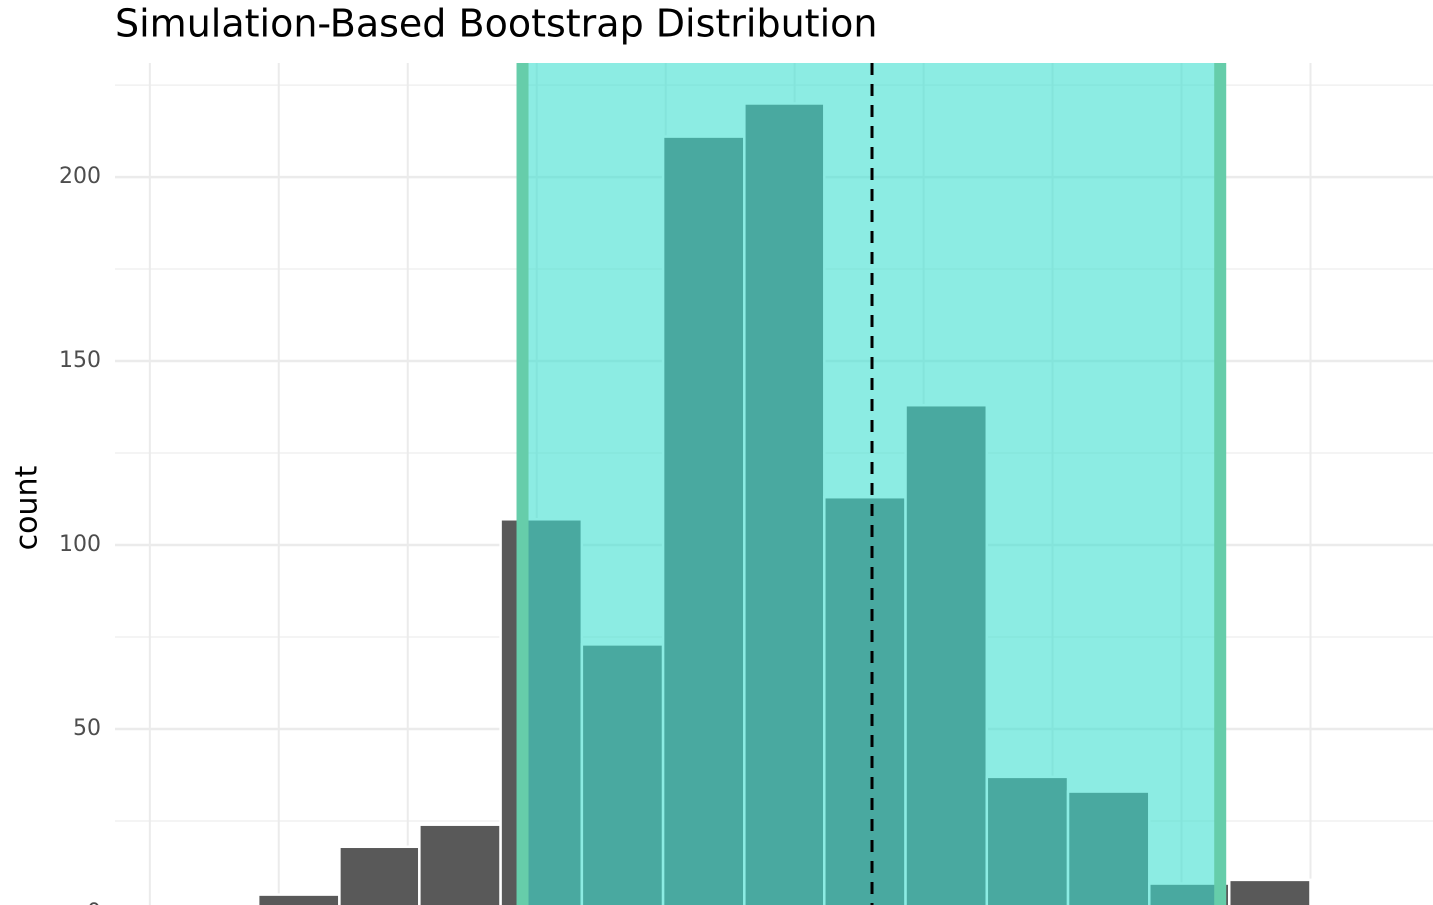 This screenshot has height=905, width=1433. What do you see at coordinates (80, 176) in the screenshot?
I see `y-tick-label: 200` at bounding box center [80, 176].